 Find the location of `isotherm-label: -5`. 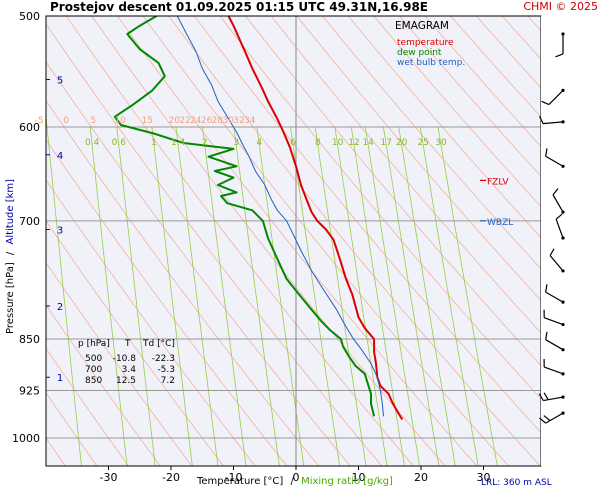

isotherm-label: -5 is located at coordinates (39, 121).